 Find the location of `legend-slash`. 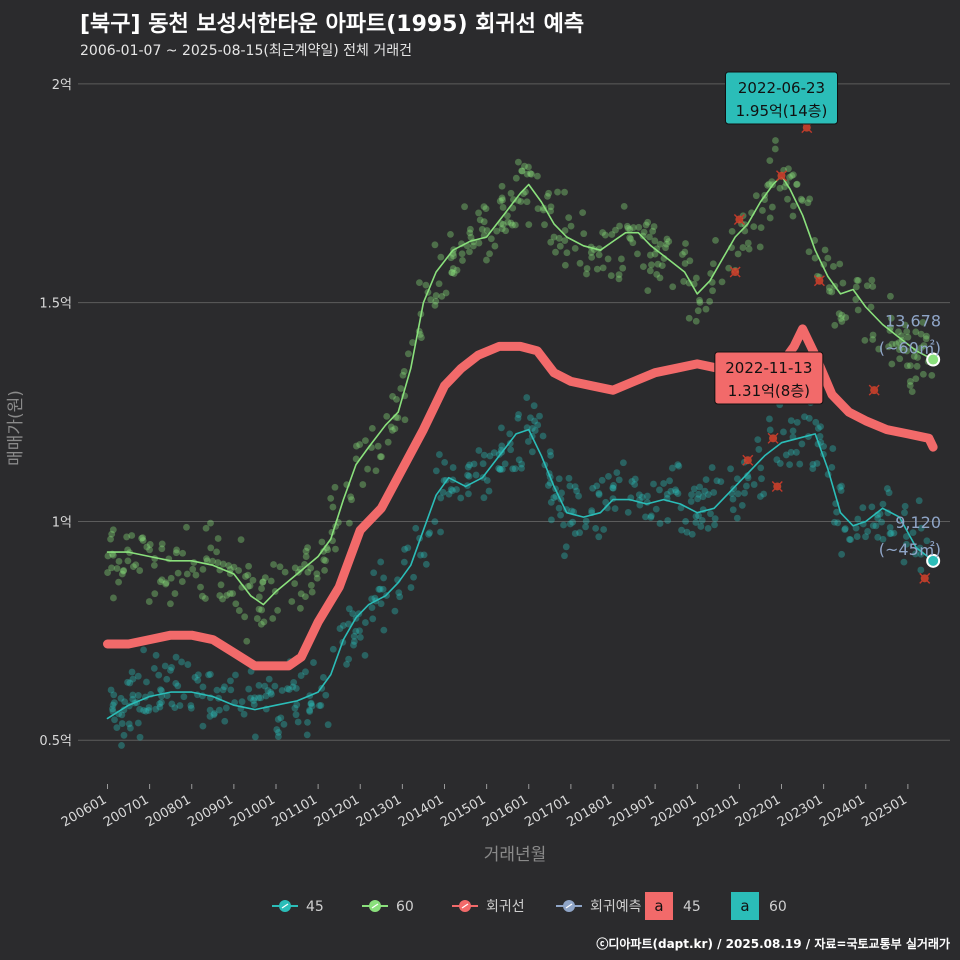

legend-slash is located at coordinates (285, 906).